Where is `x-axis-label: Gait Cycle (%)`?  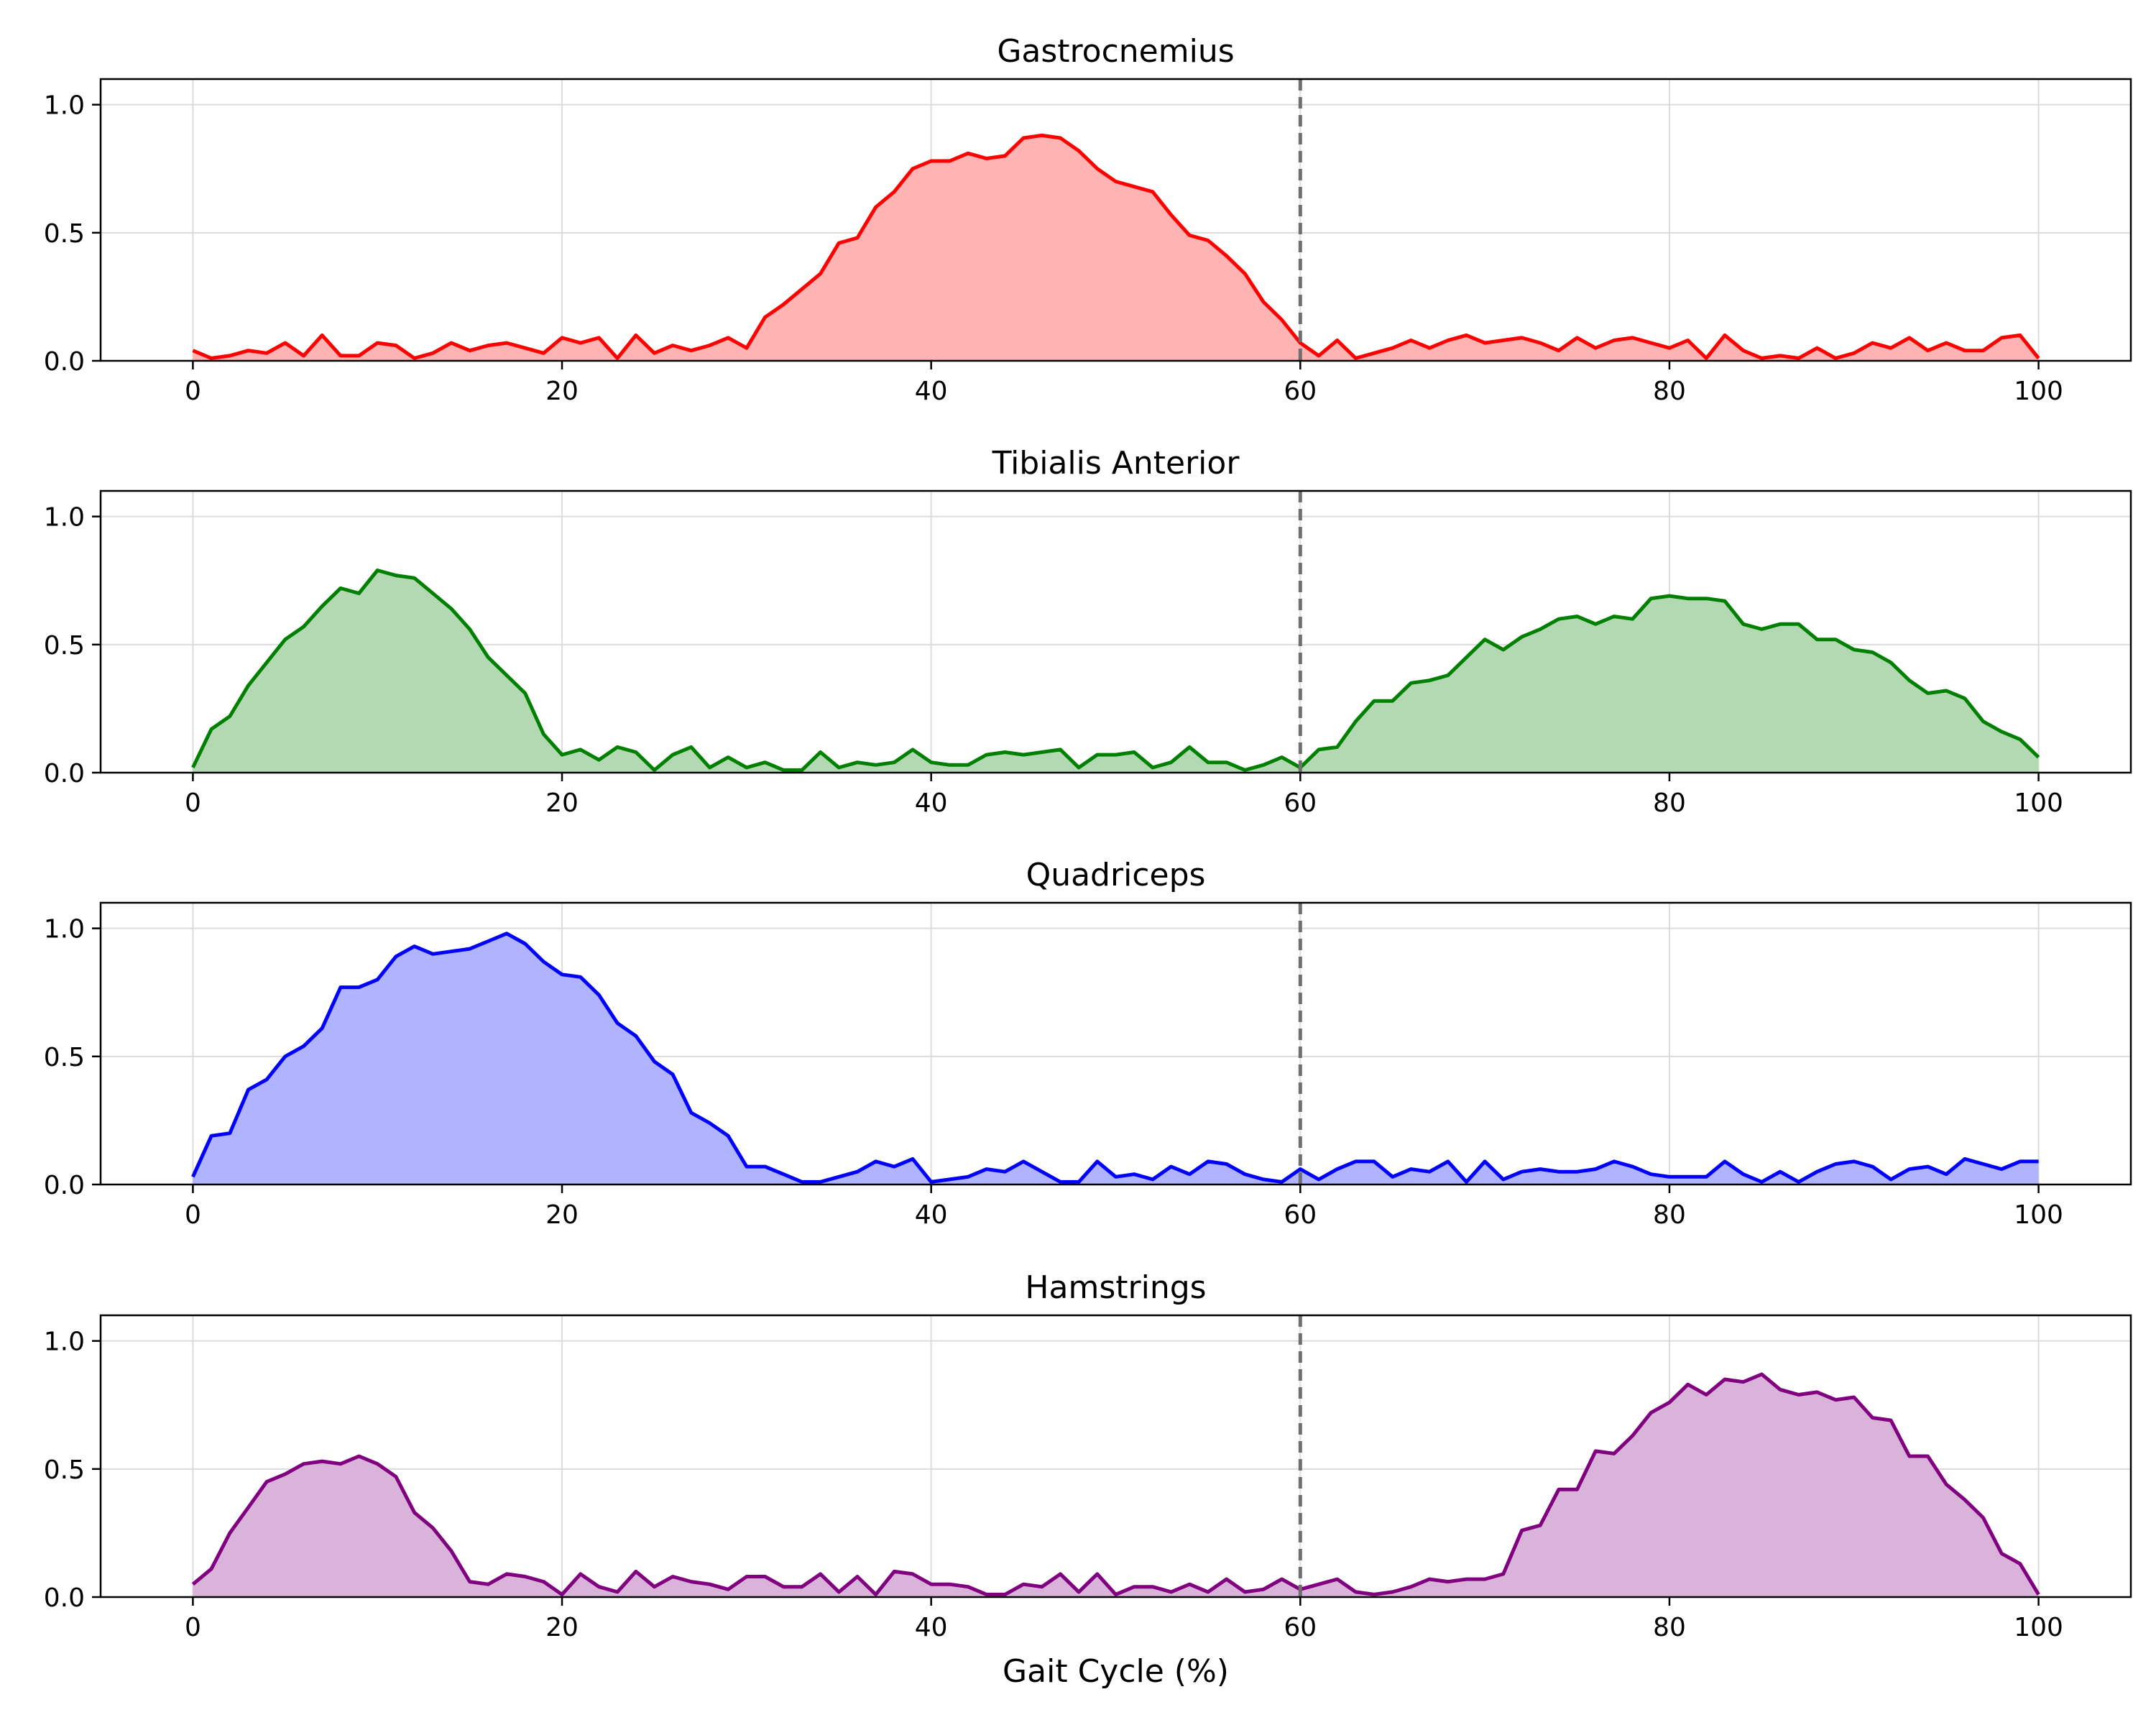
x-axis-label: Gait Cycle (%) is located at coordinates (1116, 1671).